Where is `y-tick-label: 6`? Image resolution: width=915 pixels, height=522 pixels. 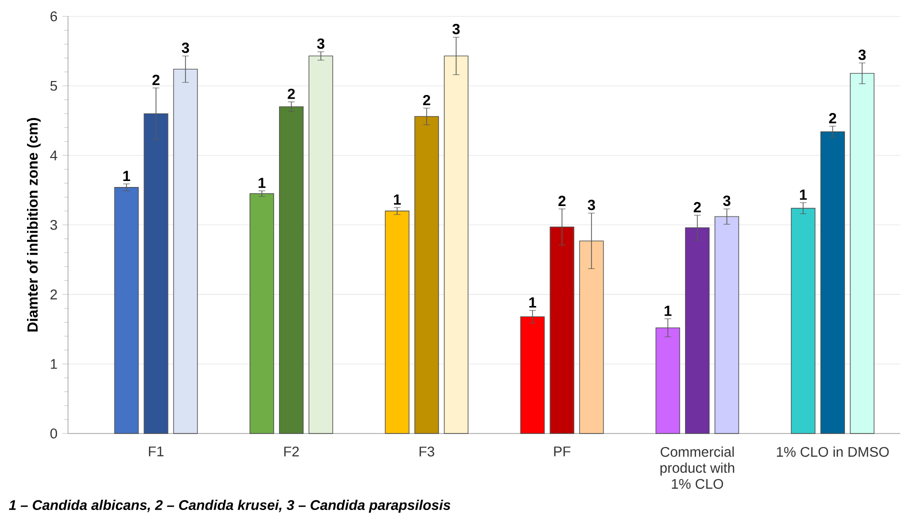 y-tick-label: 6 is located at coordinates (54, 17).